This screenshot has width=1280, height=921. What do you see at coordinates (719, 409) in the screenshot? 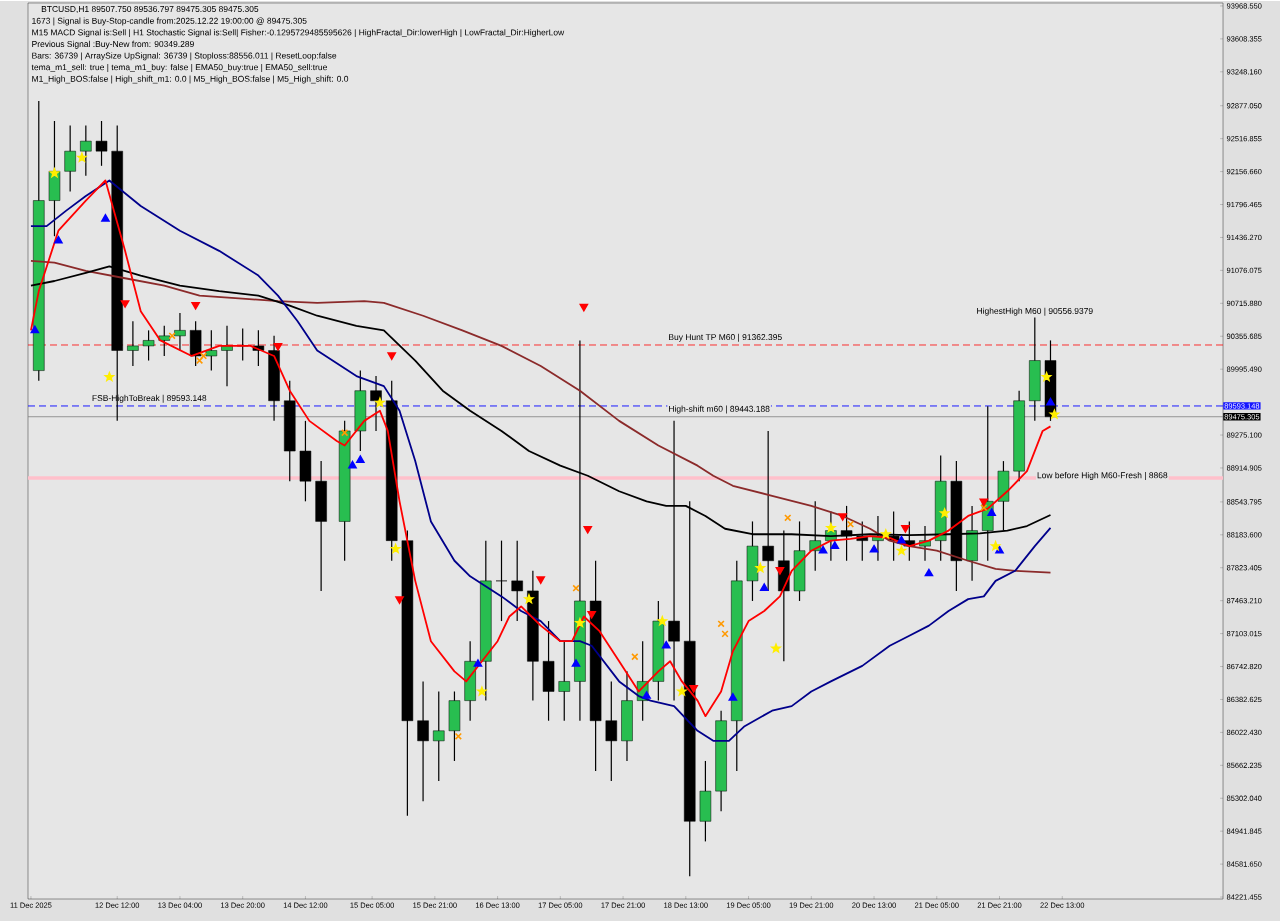
I see `ref-line-label: High-shift m60 | 89443.188` at bounding box center [719, 409].